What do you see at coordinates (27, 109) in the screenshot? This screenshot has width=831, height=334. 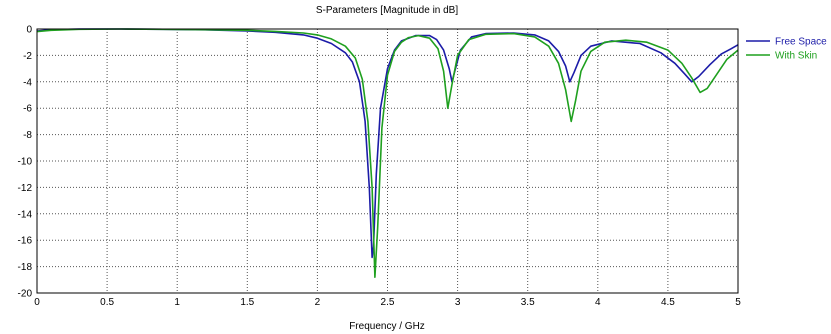 I see `y-tick-label: -6` at bounding box center [27, 109].